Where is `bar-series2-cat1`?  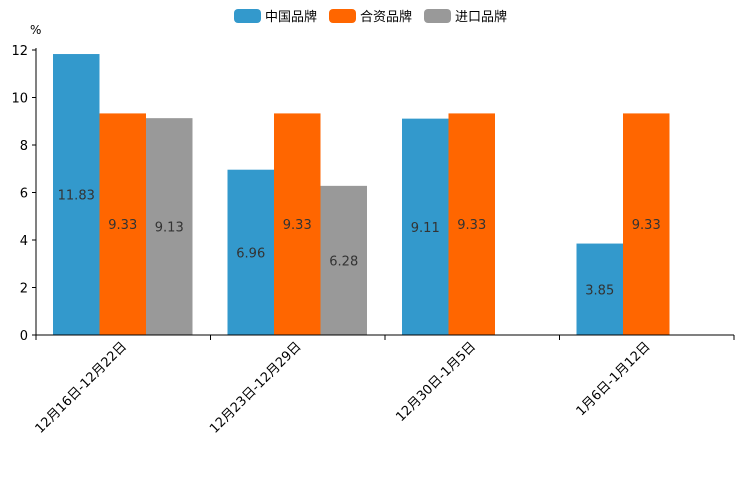
bar-series2-cat1 is located at coordinates (123, 224).